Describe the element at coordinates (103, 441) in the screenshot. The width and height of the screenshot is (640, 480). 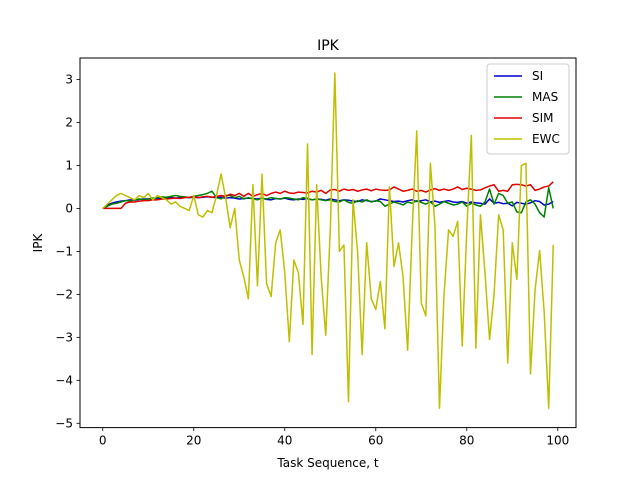
I see `x-tick-label: 0` at that location.